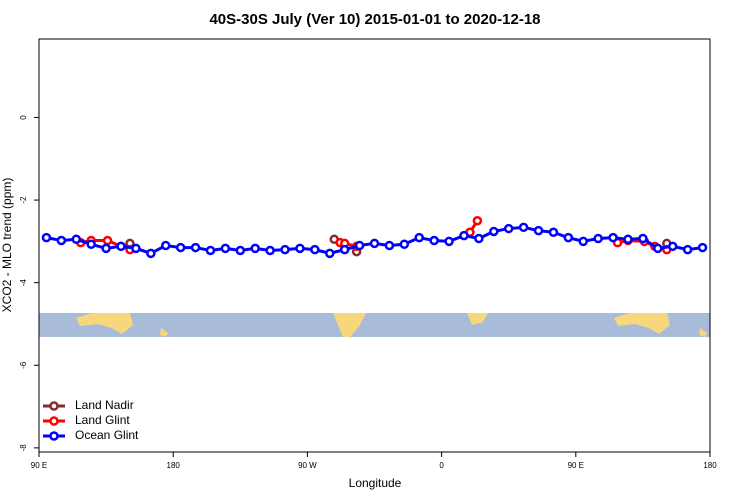 This screenshot has width=750, height=500. What do you see at coordinates (102, 420) in the screenshot?
I see `legend-label: Land Glint` at bounding box center [102, 420].